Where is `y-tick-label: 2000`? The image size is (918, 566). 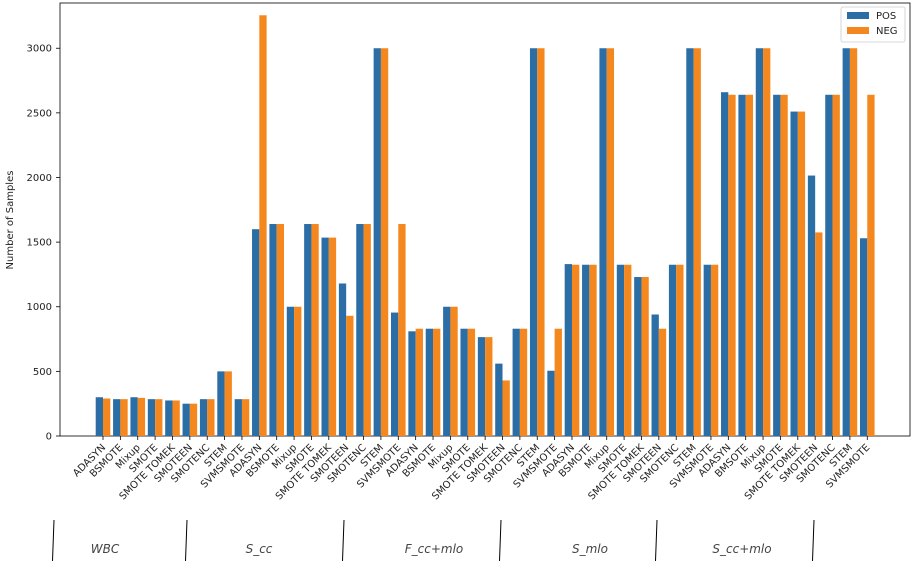 y-tick-label: 2000 is located at coordinates (39, 178).